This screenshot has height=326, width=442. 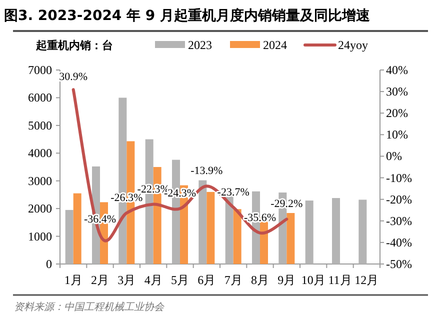 What do you see at coordinates (233, 280) in the screenshot?
I see `x-tick-label: 7月` at bounding box center [233, 280].